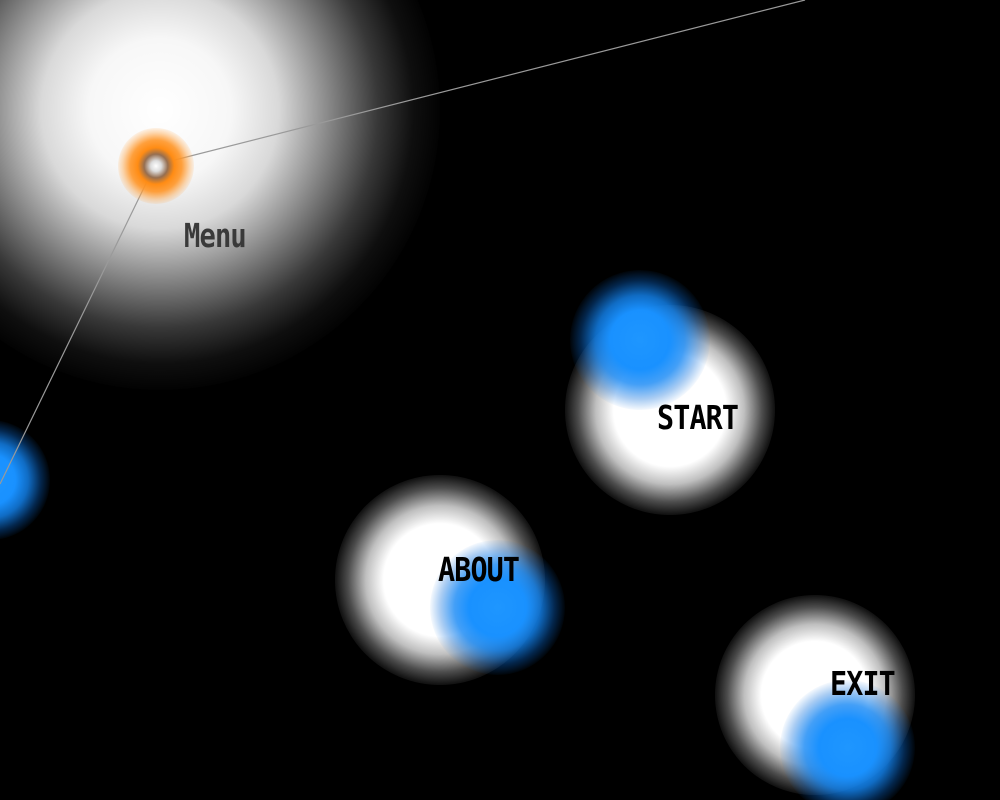  Describe the element at coordinates (863, 683) in the screenshot. I see `exit-button: EXIT` at that location.